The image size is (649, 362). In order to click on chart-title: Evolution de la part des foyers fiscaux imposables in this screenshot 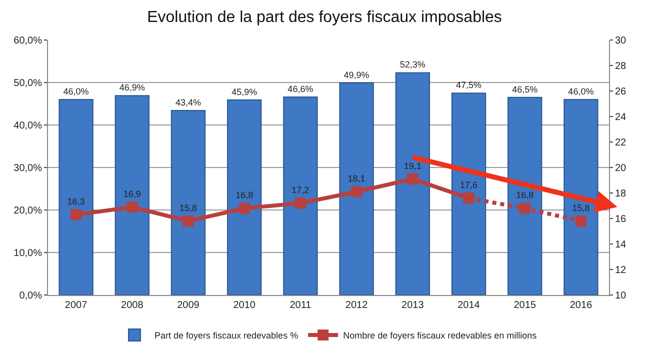, I will do `click(324, 17)`.